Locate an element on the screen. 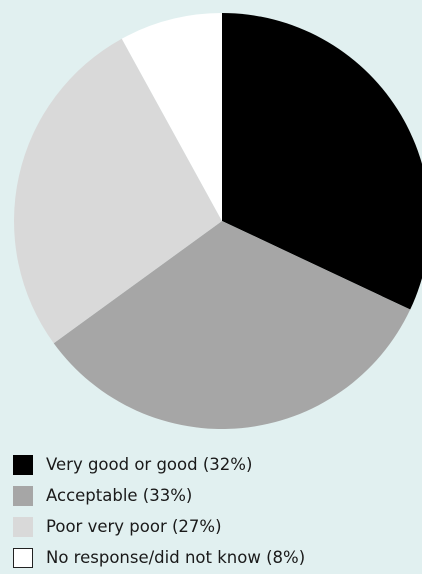  legend-label: Acceptable (33%) is located at coordinates (119, 495).